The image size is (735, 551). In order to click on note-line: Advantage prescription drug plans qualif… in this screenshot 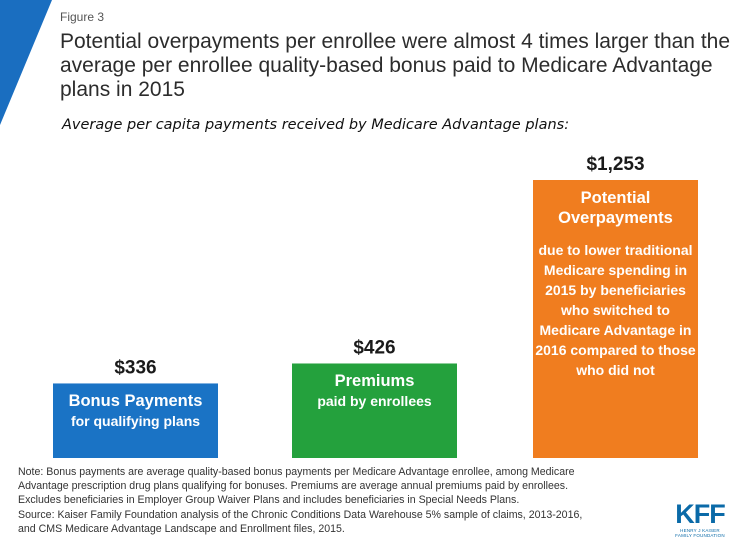, I will do `click(293, 486)`.